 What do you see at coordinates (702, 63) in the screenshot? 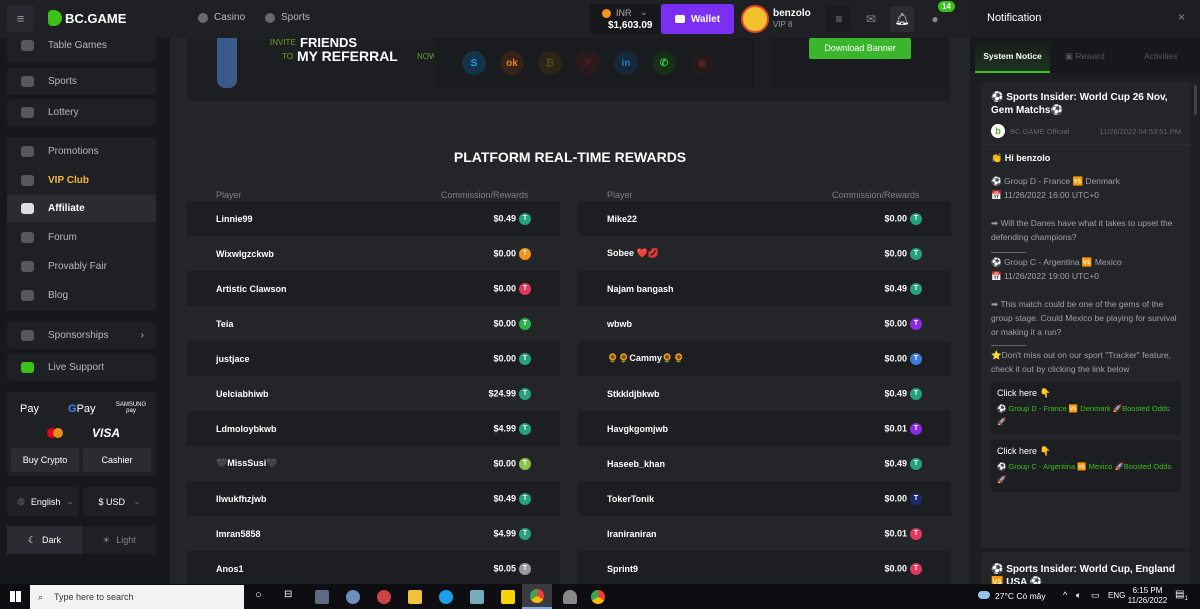
I see `reddit-icon: ◉` at bounding box center [702, 63].